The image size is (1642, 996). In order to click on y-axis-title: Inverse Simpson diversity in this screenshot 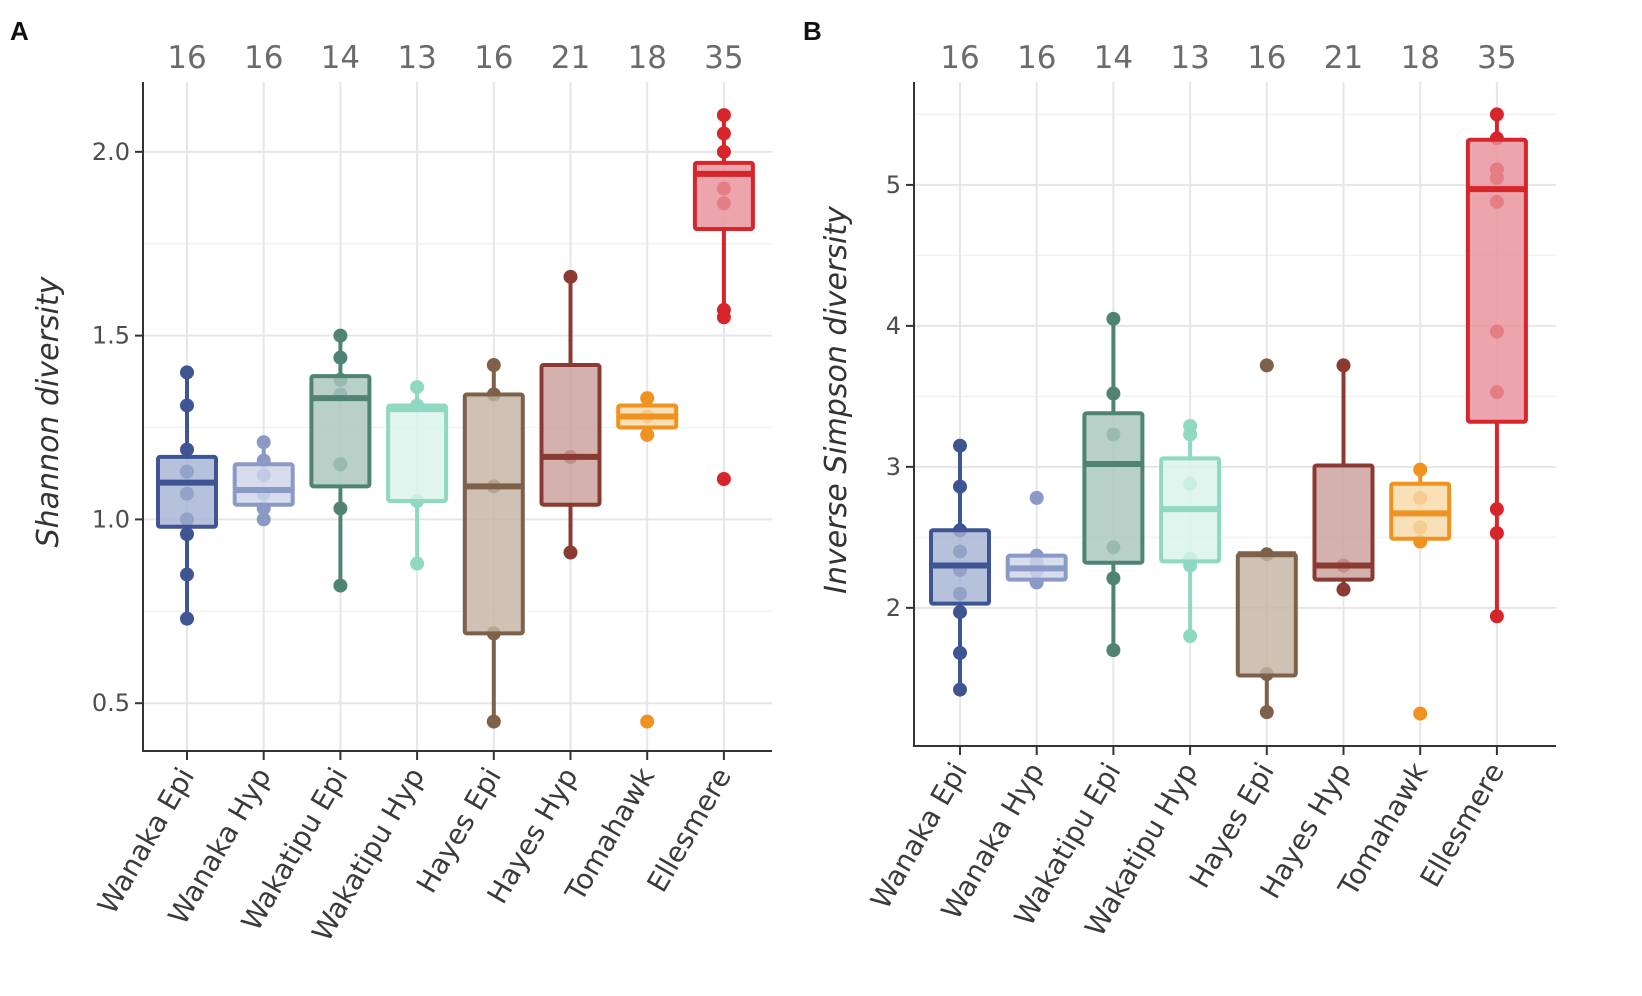, I will do `click(836, 399)`.